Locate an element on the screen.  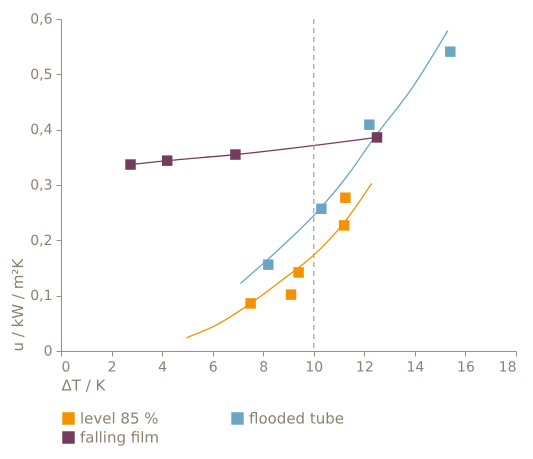
y-tick-label: 0 is located at coordinates (48, 352).